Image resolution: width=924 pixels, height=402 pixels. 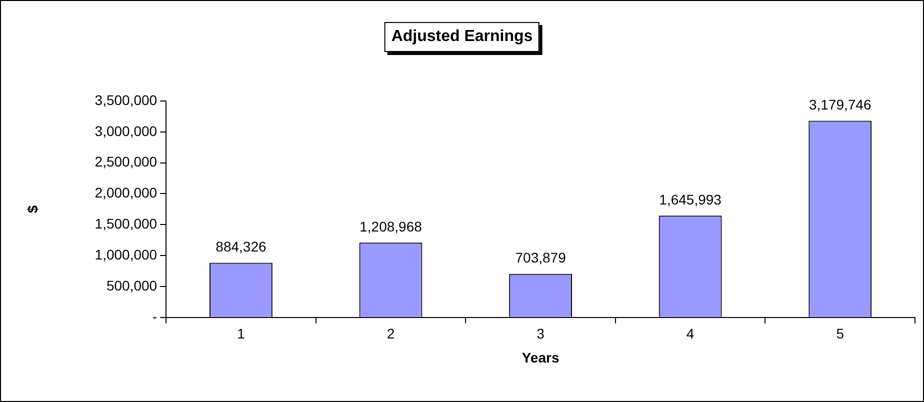 I want to click on y-tick-label: 3,000,000, so click(x=126, y=130).